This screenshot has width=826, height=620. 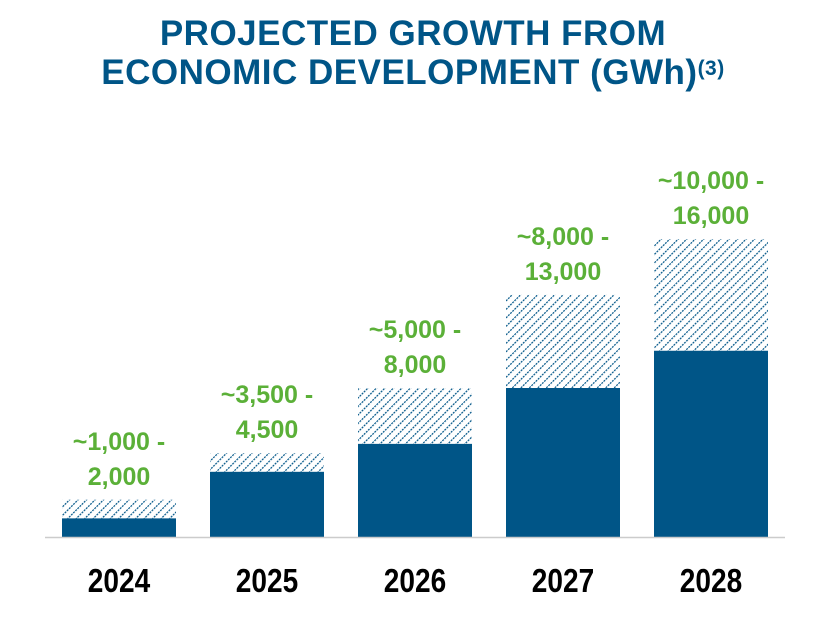 What do you see at coordinates (119, 442) in the screenshot?
I see `data-label-2024: ~1,000 -` at bounding box center [119, 442].